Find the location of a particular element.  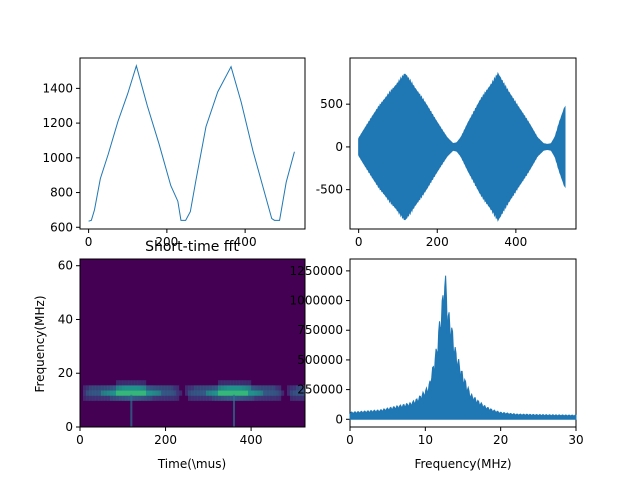

y-tick-label: 500 is located at coordinates (331, 104).